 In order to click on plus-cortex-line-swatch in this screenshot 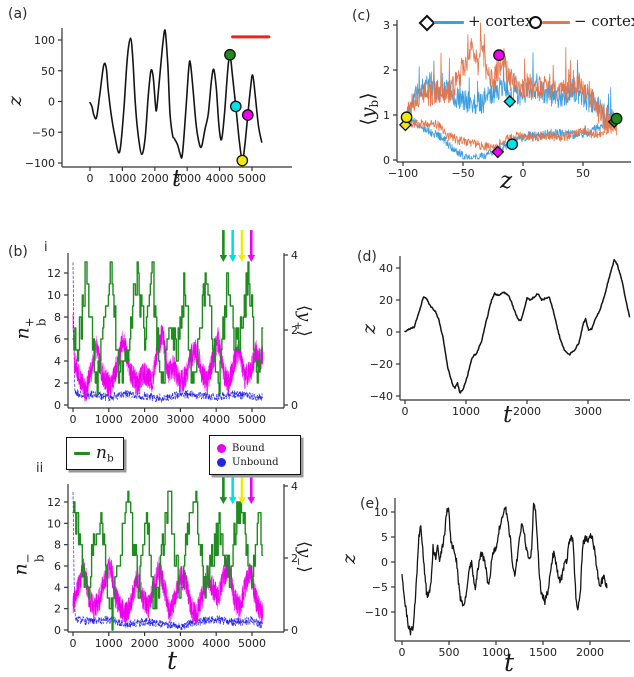, I will do `click(449, 22)`.